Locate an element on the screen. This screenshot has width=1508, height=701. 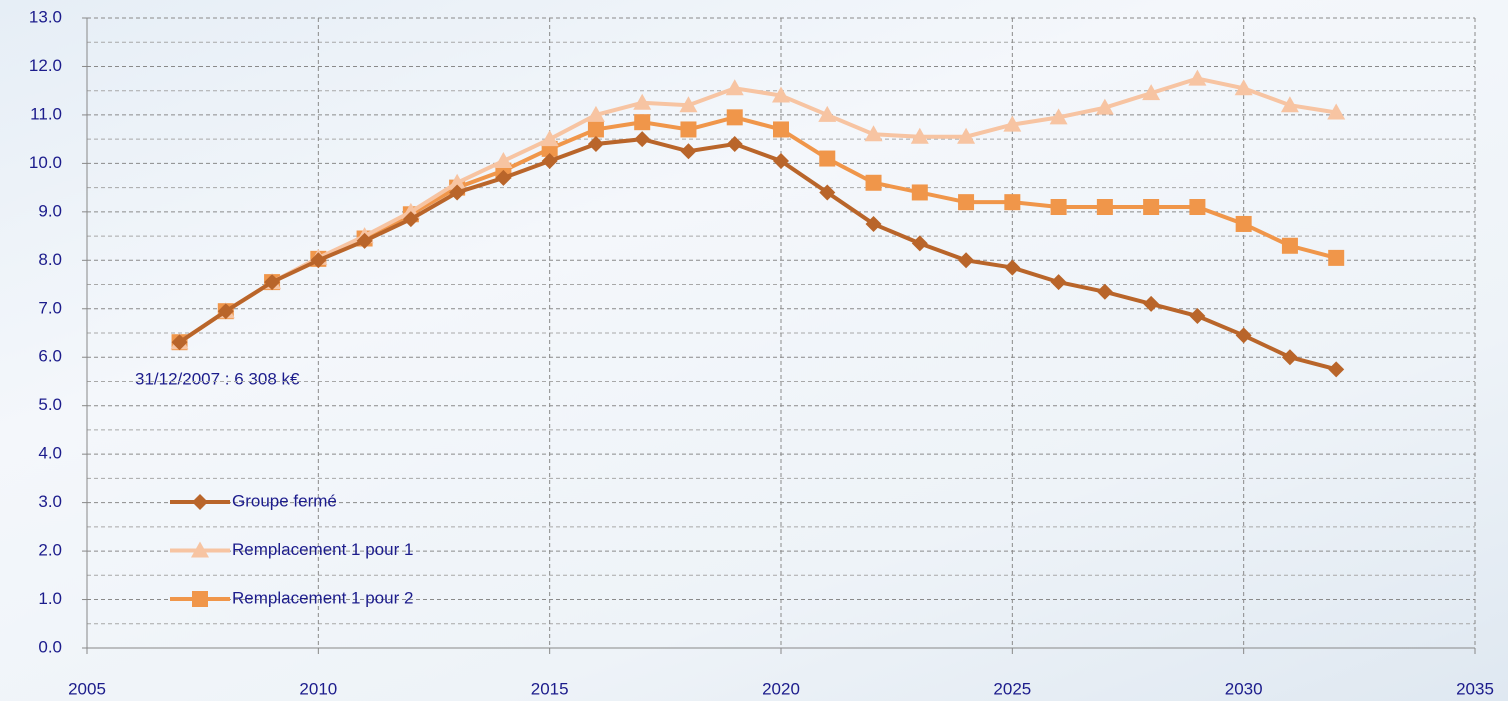
x-tick-label: 2035 is located at coordinates (1475, 688).